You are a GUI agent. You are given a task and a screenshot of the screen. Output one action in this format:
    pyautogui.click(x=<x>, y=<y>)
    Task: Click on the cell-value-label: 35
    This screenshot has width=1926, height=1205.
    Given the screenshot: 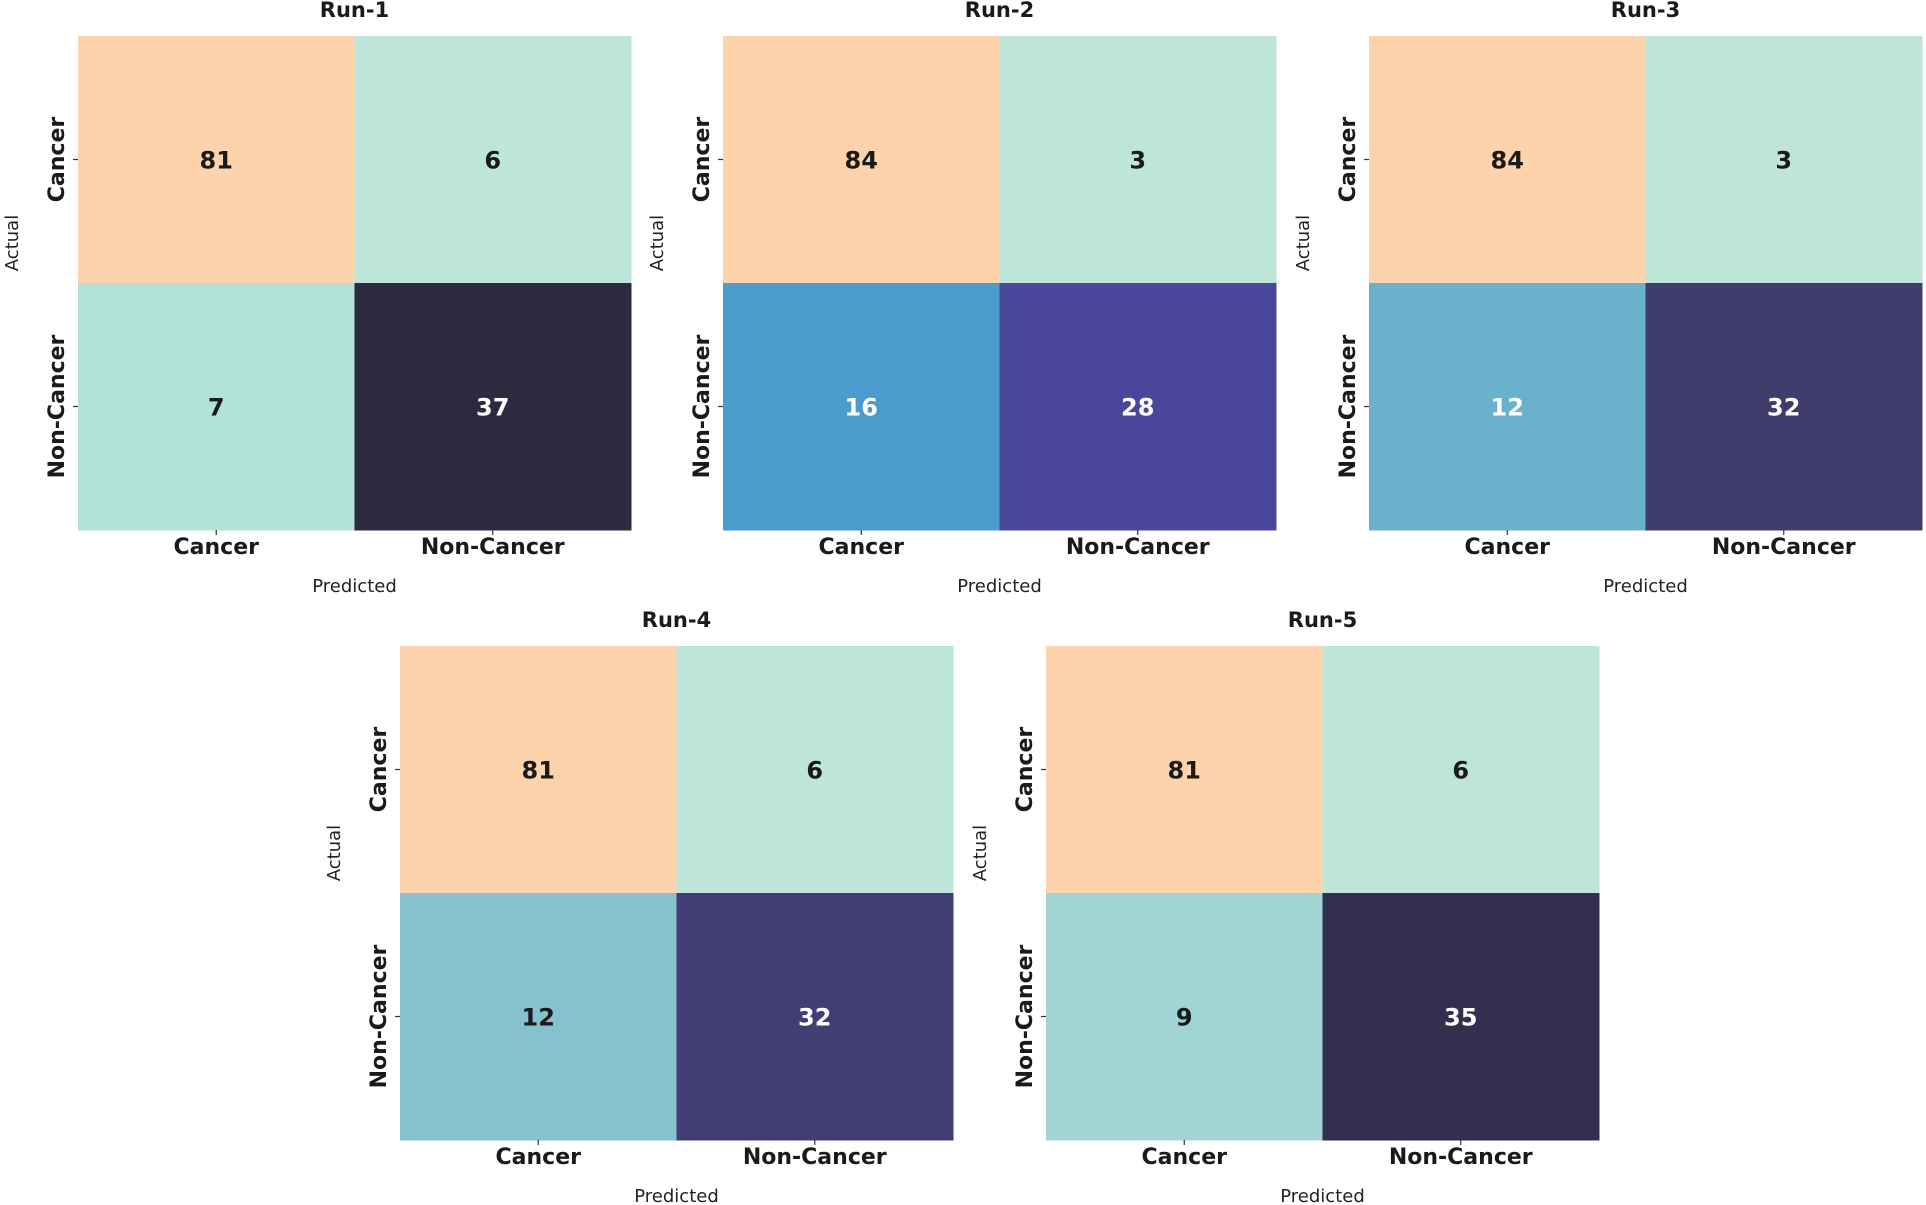 What is the action you would take?
    pyautogui.click(x=1460, y=1018)
    